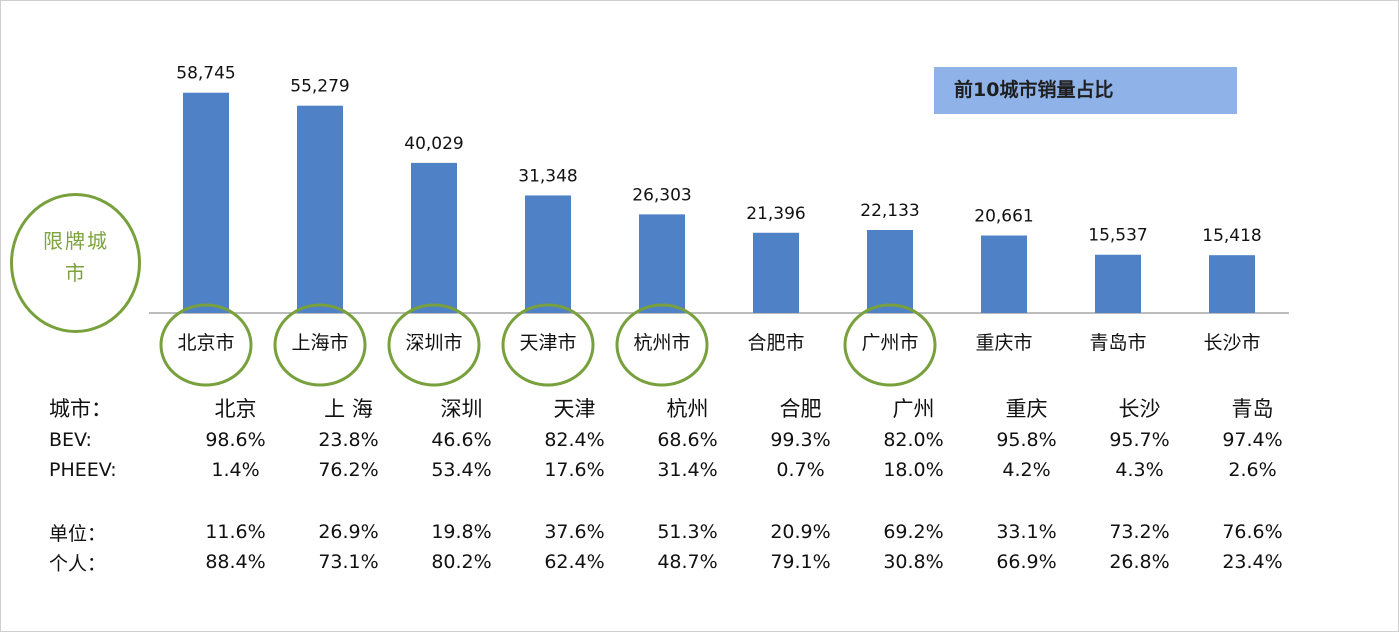 The height and width of the screenshot is (632, 1399). Describe the element at coordinates (775, 343) in the screenshot. I see `category-label-5: 合肥市` at that location.